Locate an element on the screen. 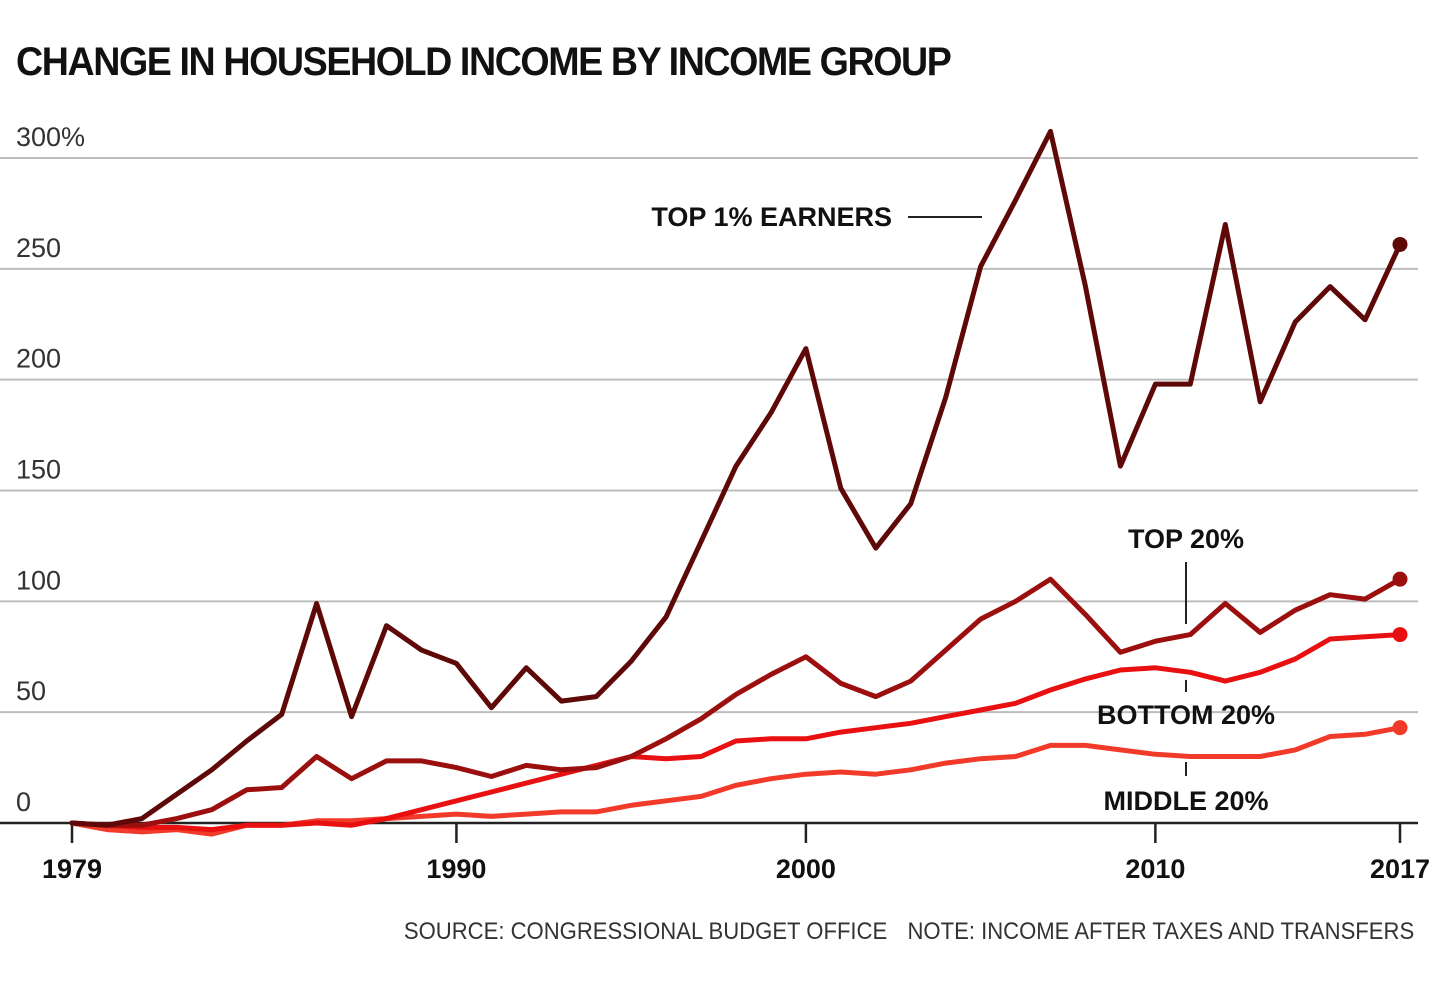 This screenshot has height=999, width=1440. x-axis is located at coordinates (709, 832).